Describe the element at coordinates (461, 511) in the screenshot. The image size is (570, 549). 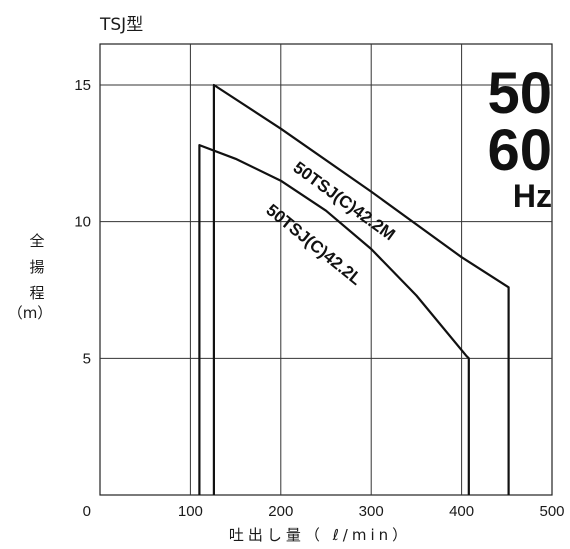
I see `x-tick-label-400: 400` at that location.